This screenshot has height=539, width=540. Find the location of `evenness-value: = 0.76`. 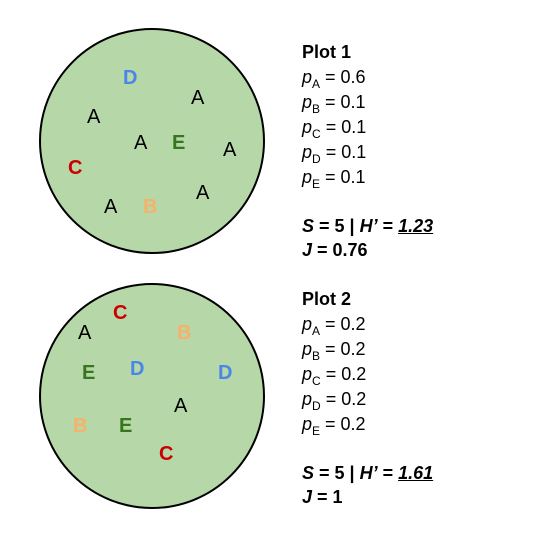

evenness-value: = 0.76 is located at coordinates (340, 250).